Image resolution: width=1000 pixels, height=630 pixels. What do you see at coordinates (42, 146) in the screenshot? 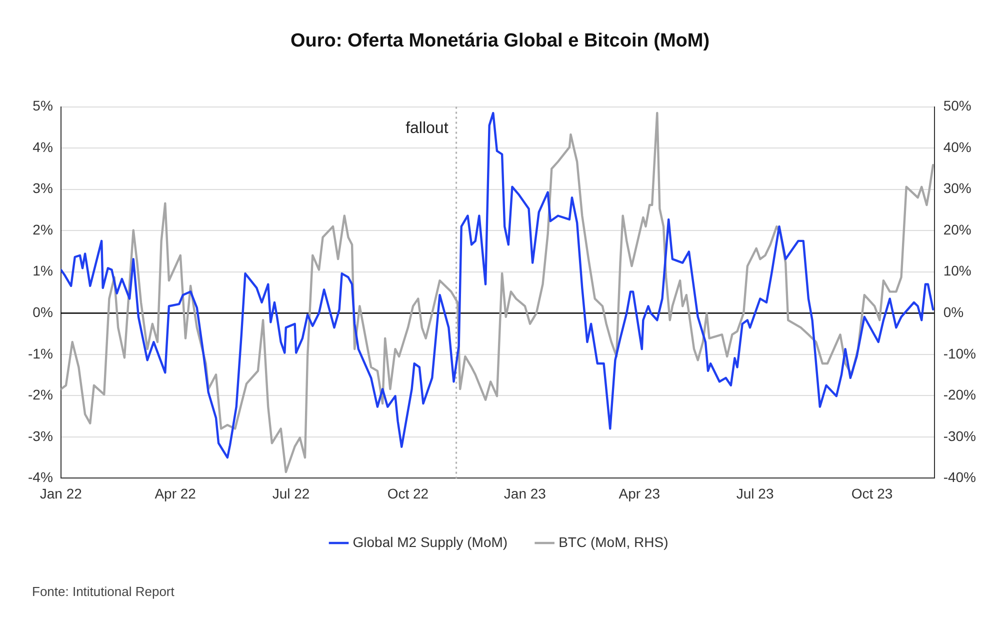
I see `y-tick-label: 4%` at bounding box center [42, 146].